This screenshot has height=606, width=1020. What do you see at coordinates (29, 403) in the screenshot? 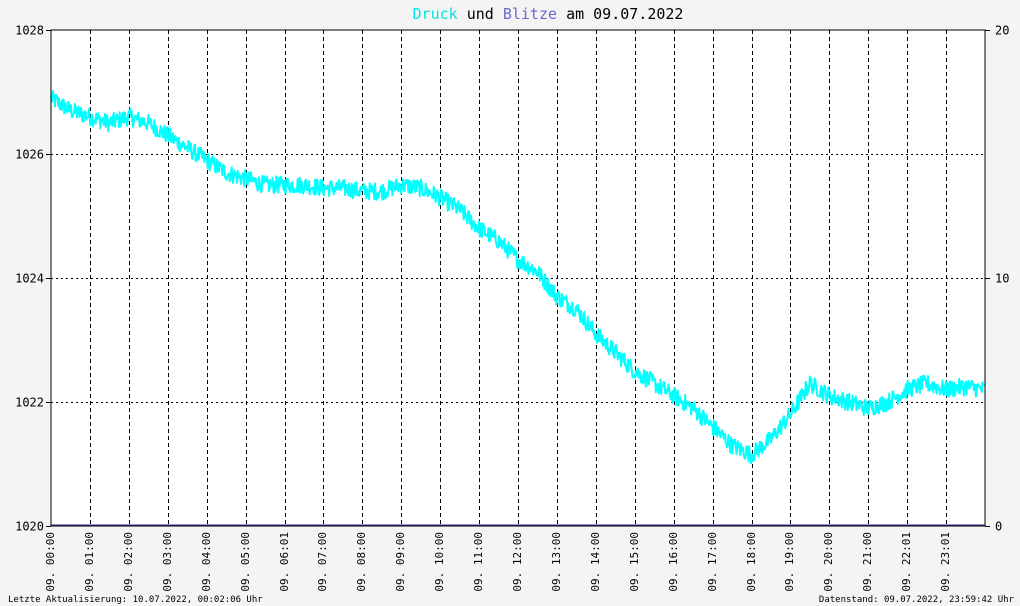
I see `left-tick-label: 1022` at bounding box center [29, 403].